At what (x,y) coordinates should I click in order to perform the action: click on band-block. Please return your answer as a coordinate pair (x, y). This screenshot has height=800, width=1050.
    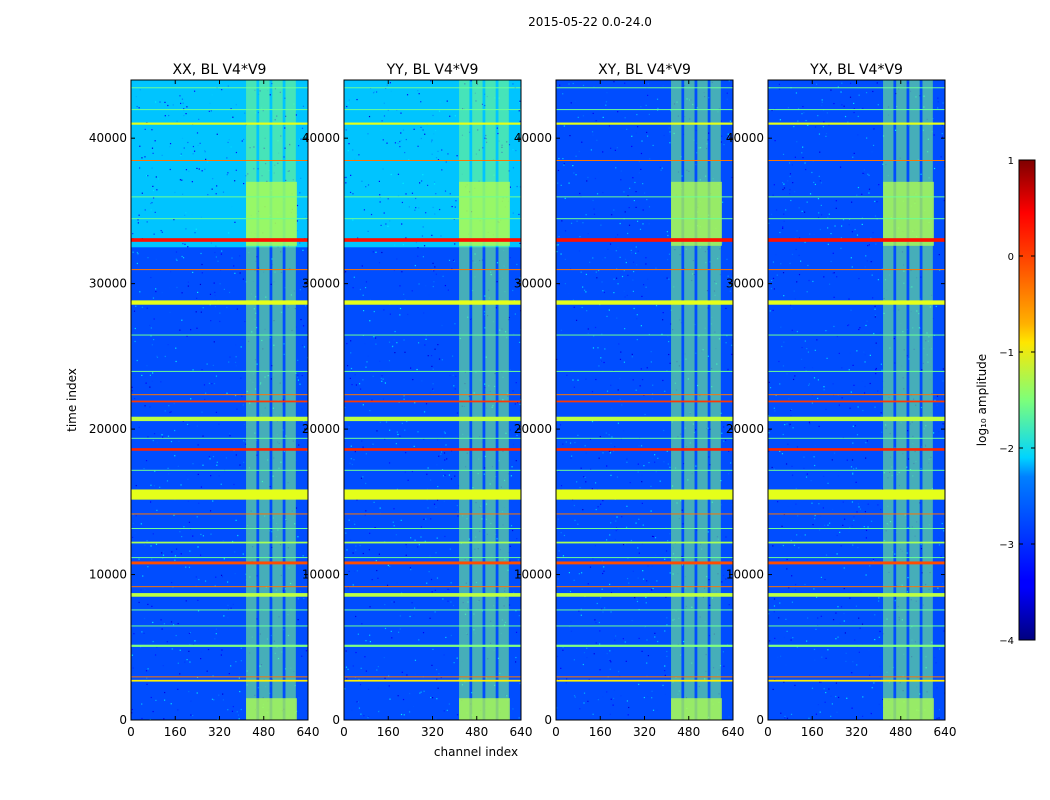
    Looking at the image, I should click on (908, 709).